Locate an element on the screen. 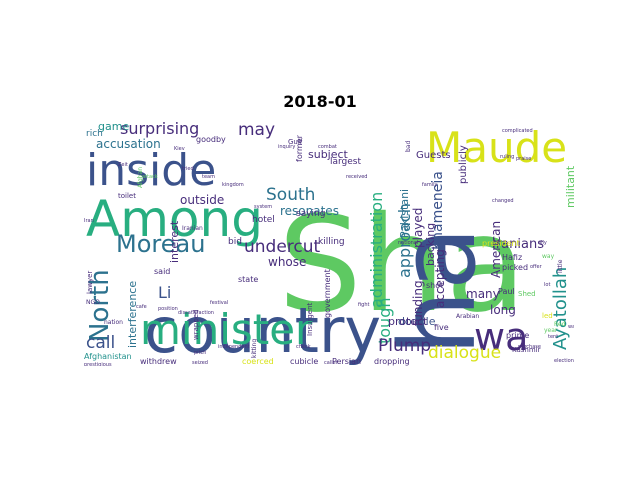 This screenshot has height=480, width=640. cloud-word: national is located at coordinates (408, 243).